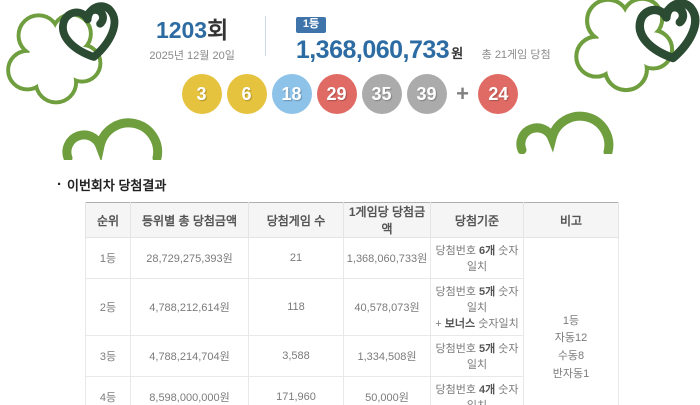 The height and width of the screenshot is (405, 700). Describe the element at coordinates (181, 30) in the screenshot. I see `round-number: 1203` at that location.